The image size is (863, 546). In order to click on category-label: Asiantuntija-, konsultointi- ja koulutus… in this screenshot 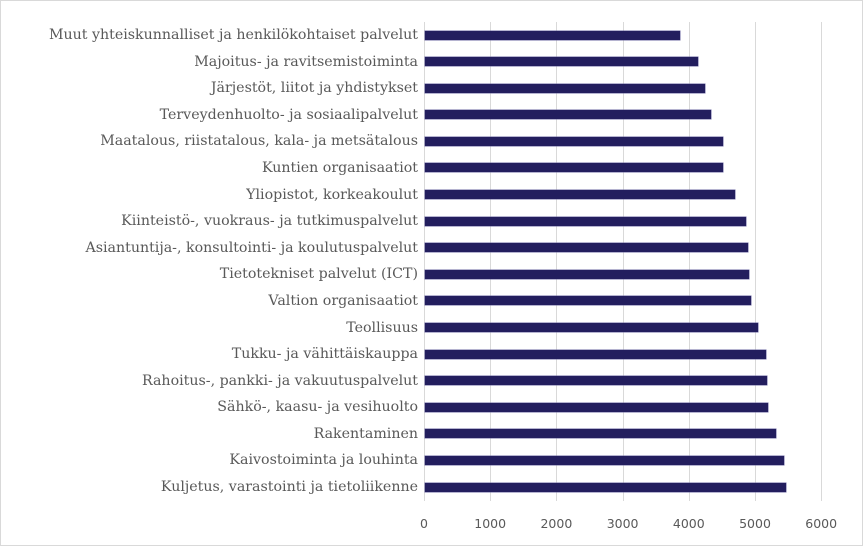, I will do `click(251, 247)`.